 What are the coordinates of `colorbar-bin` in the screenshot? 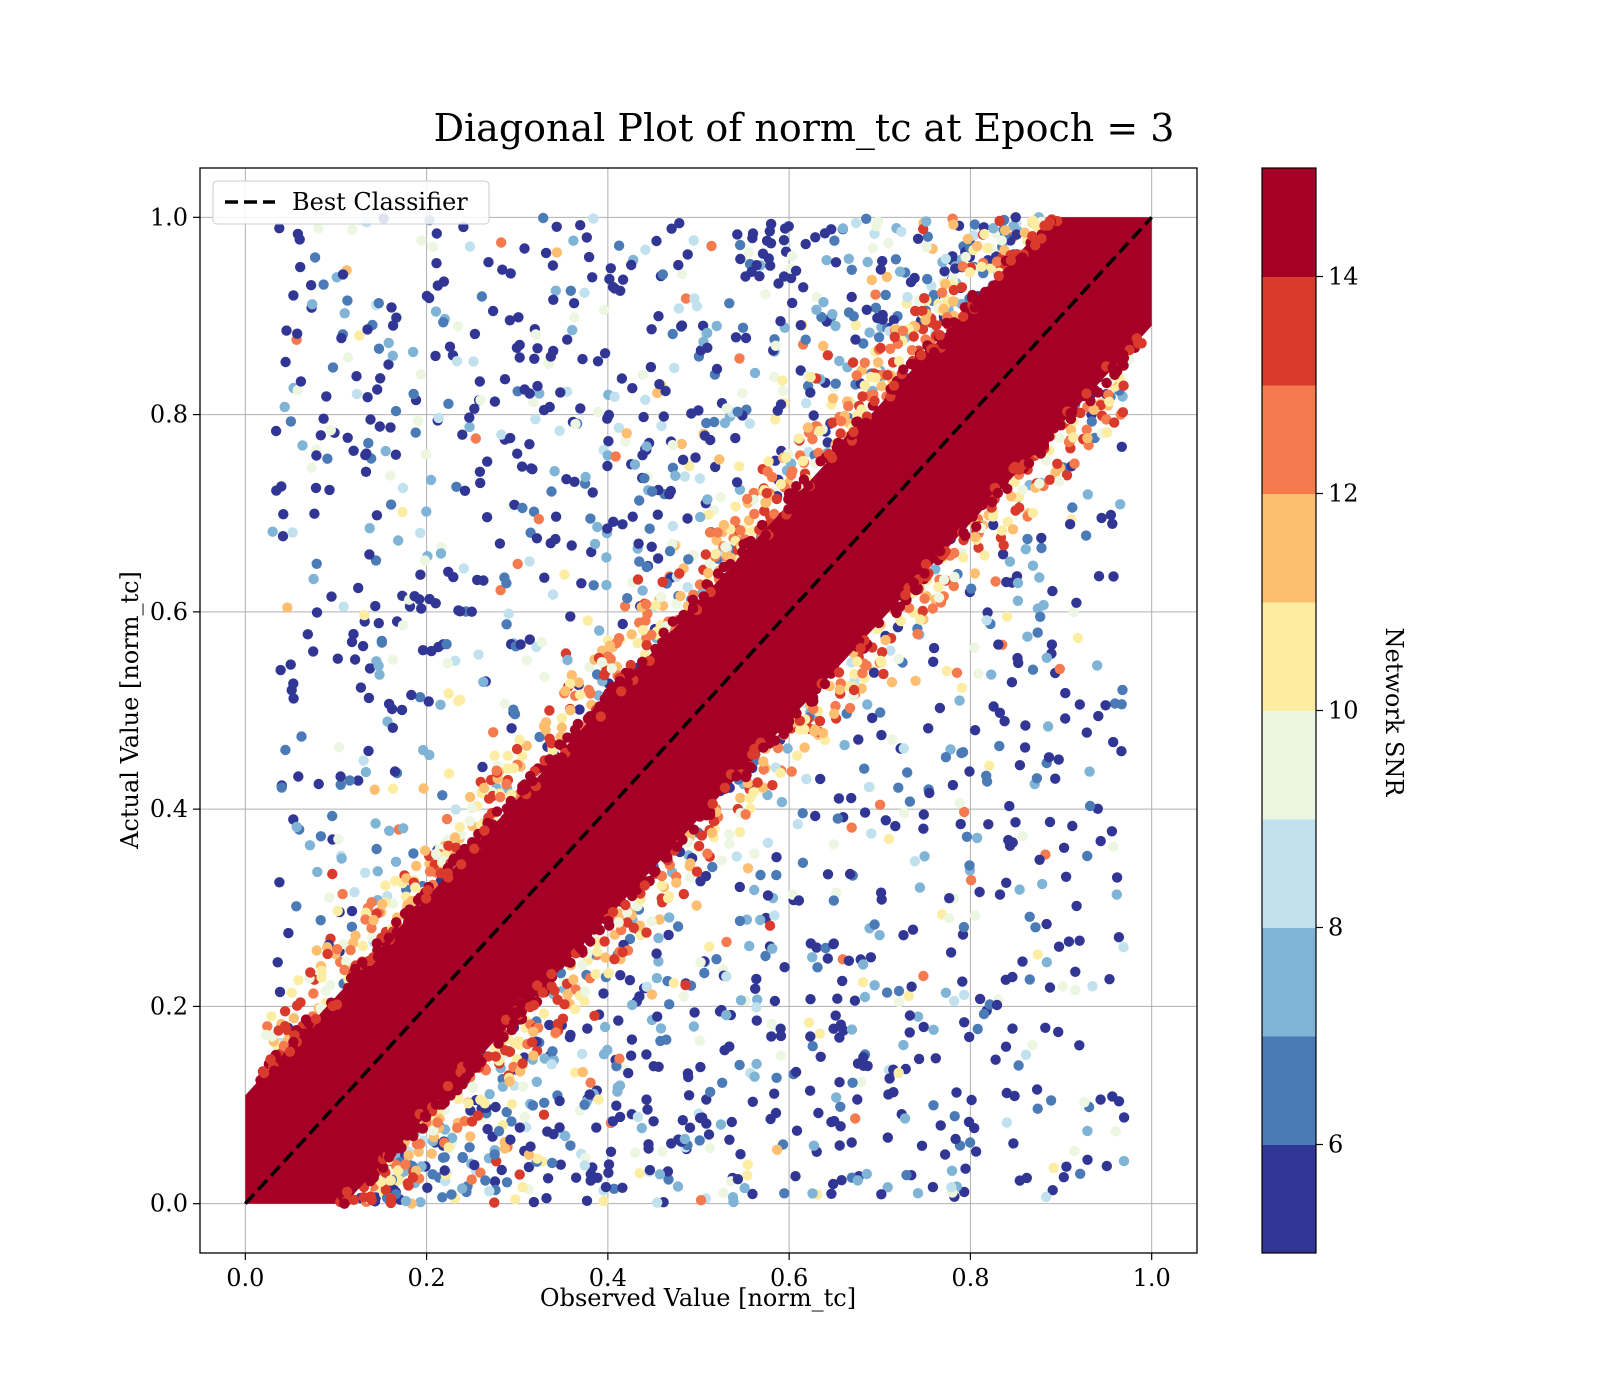 It's located at (1289, 982).